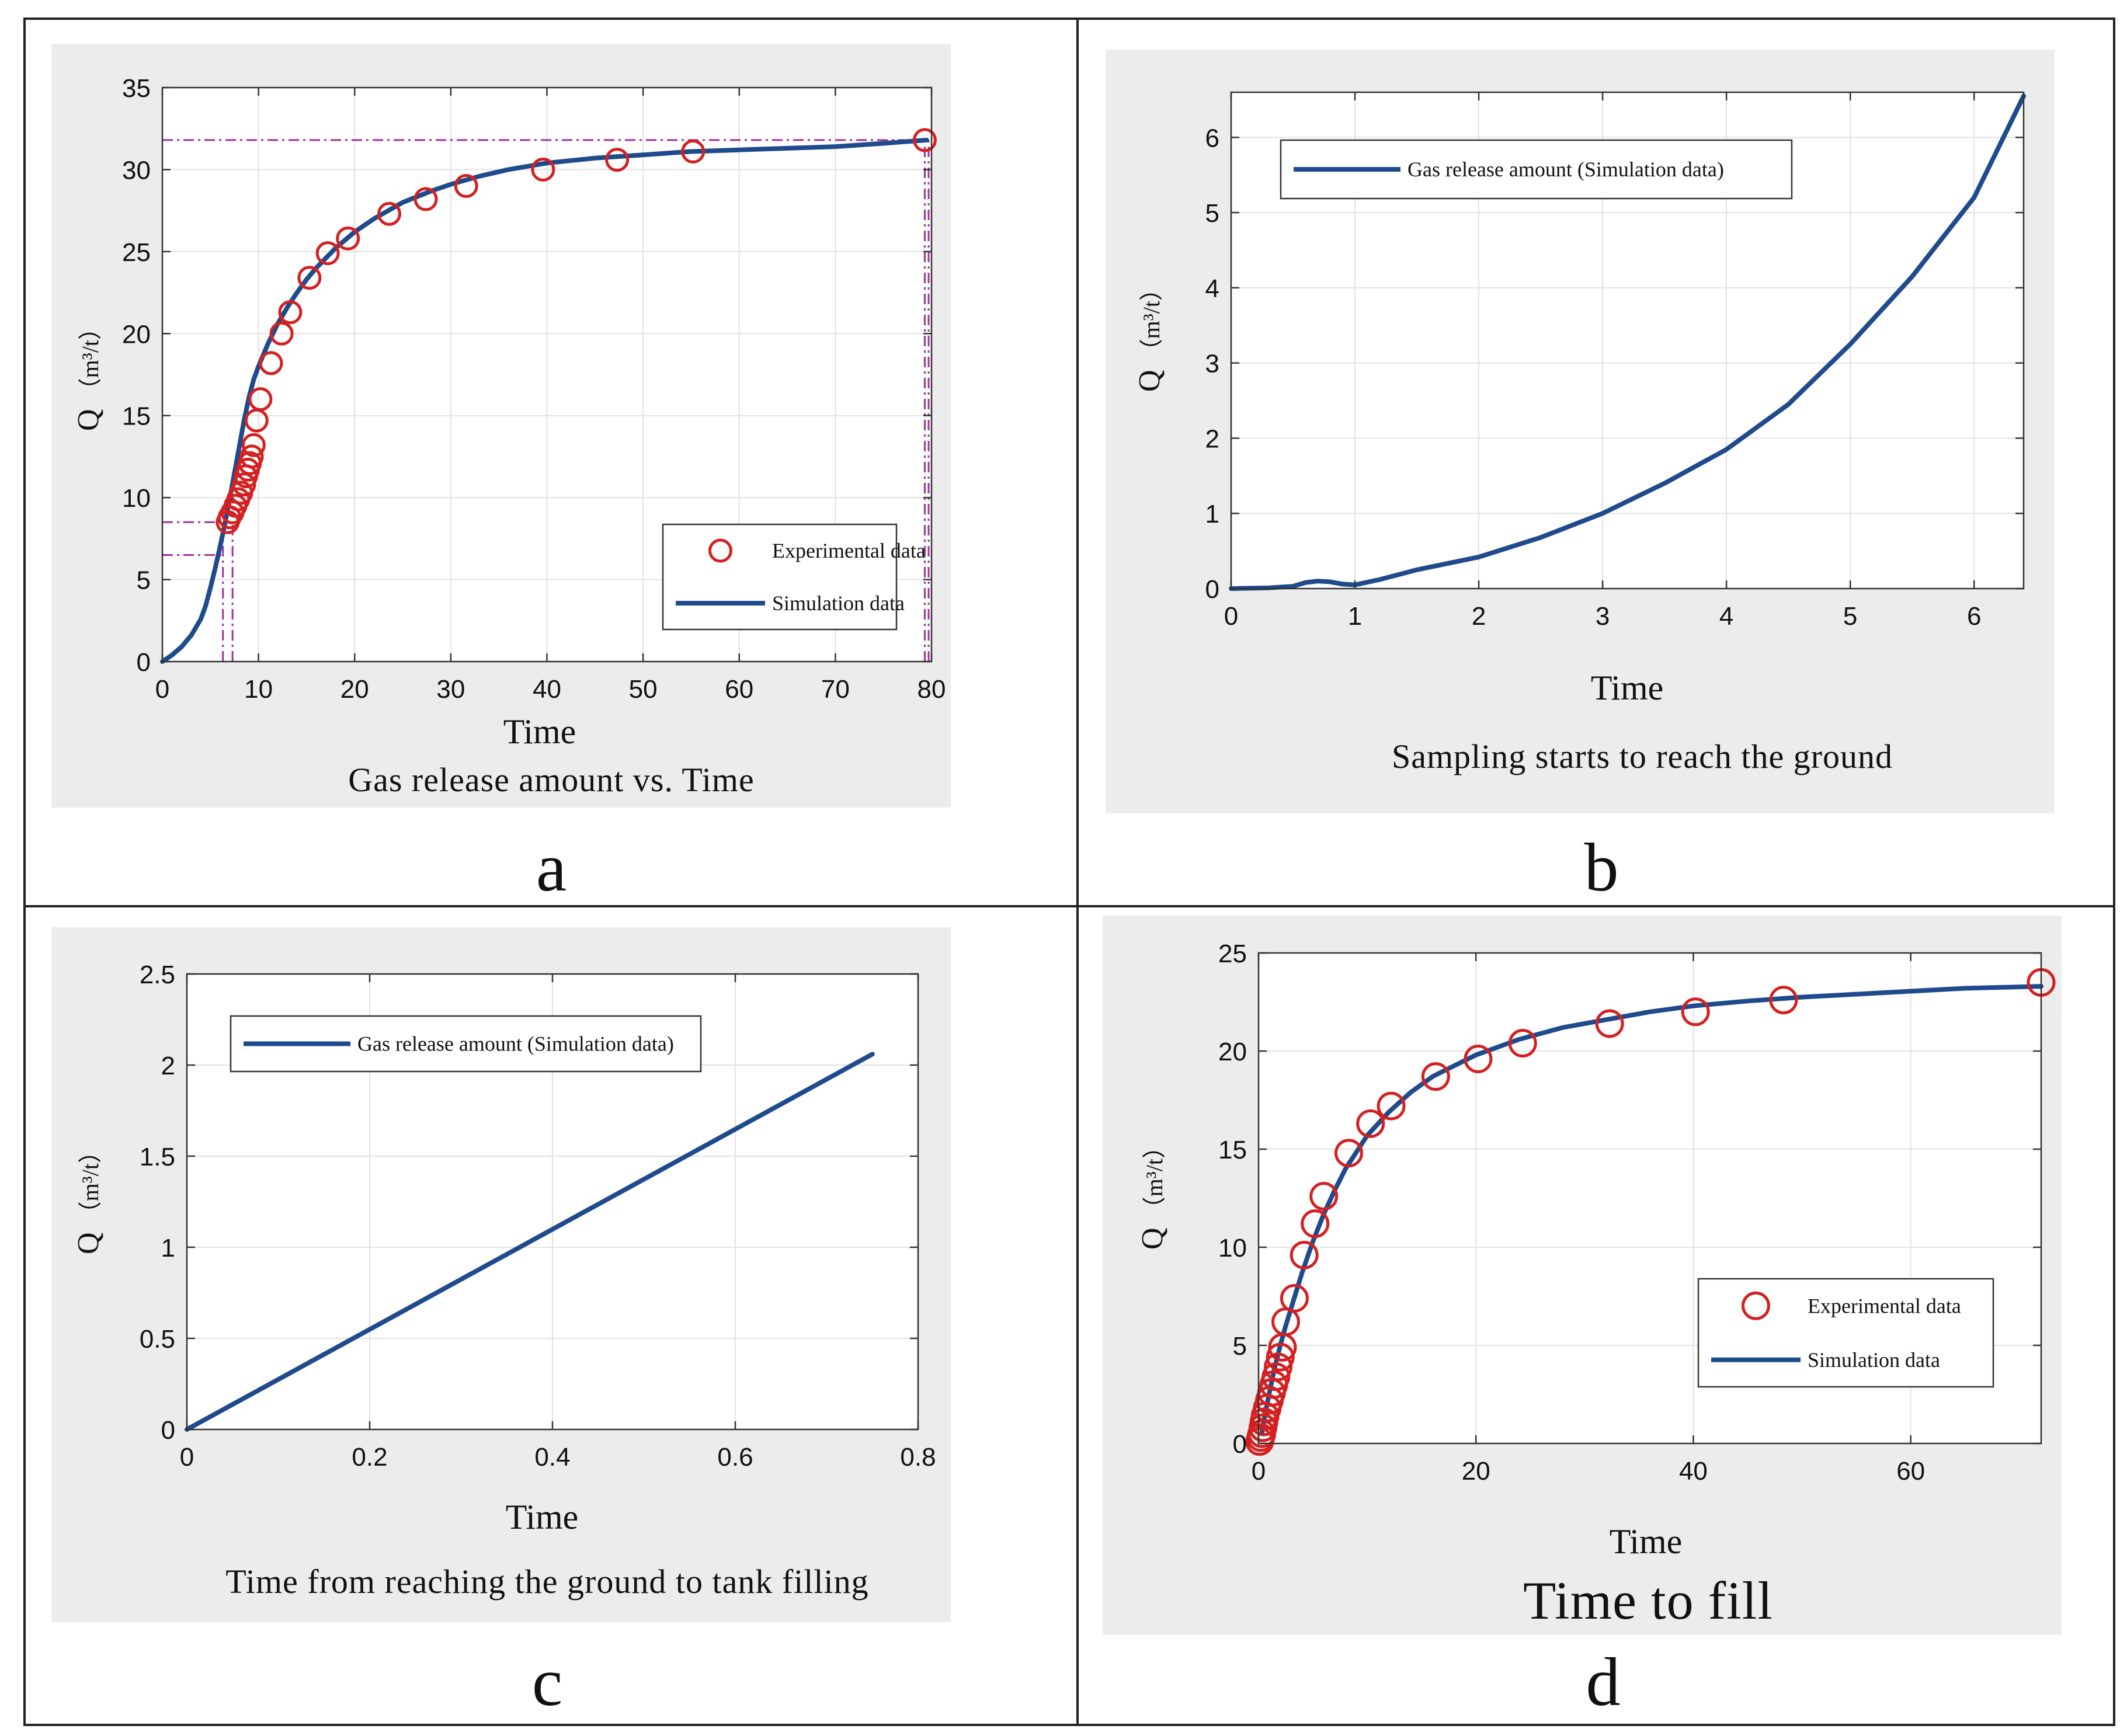 The width and height of the screenshot is (2127, 1736). I want to click on y-tick-label: 15, so click(136, 417).